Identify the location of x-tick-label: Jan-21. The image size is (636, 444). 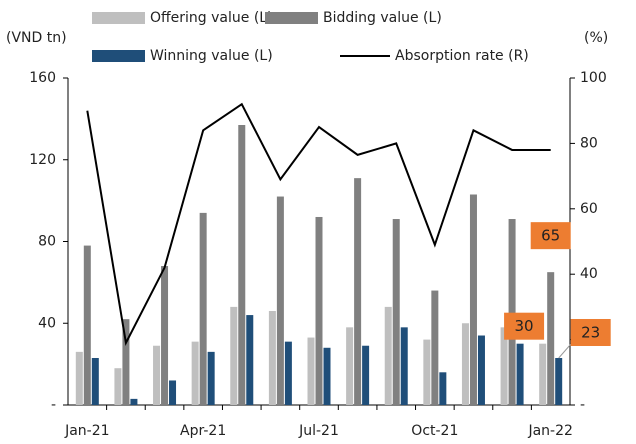
(86, 431).